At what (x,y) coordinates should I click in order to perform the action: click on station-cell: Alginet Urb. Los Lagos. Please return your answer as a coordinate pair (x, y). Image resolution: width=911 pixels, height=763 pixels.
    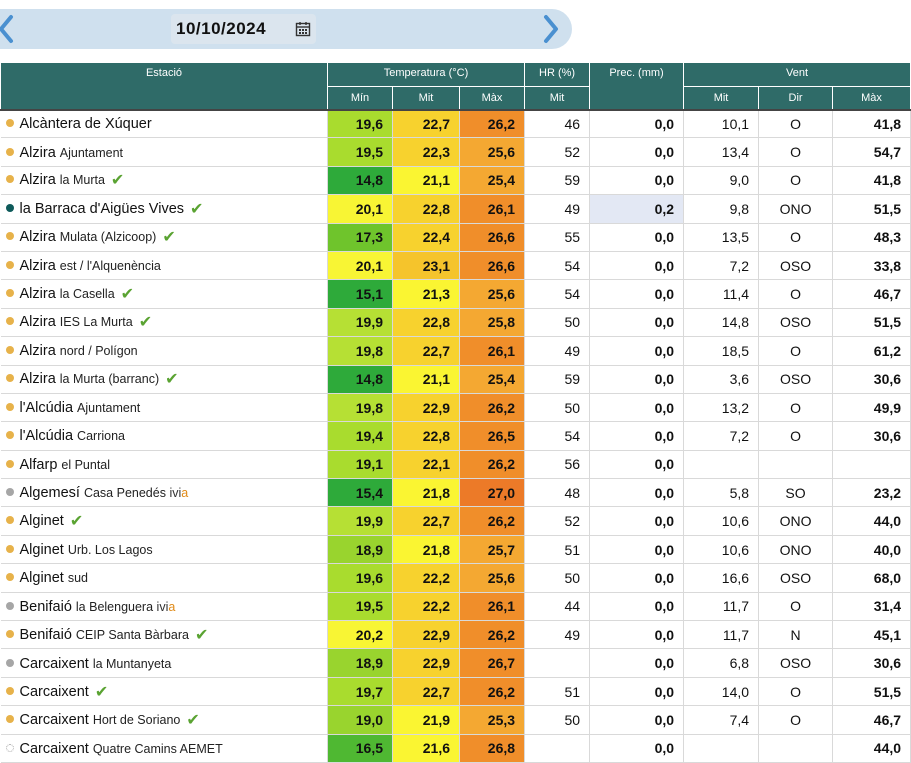
    Looking at the image, I should click on (164, 550).